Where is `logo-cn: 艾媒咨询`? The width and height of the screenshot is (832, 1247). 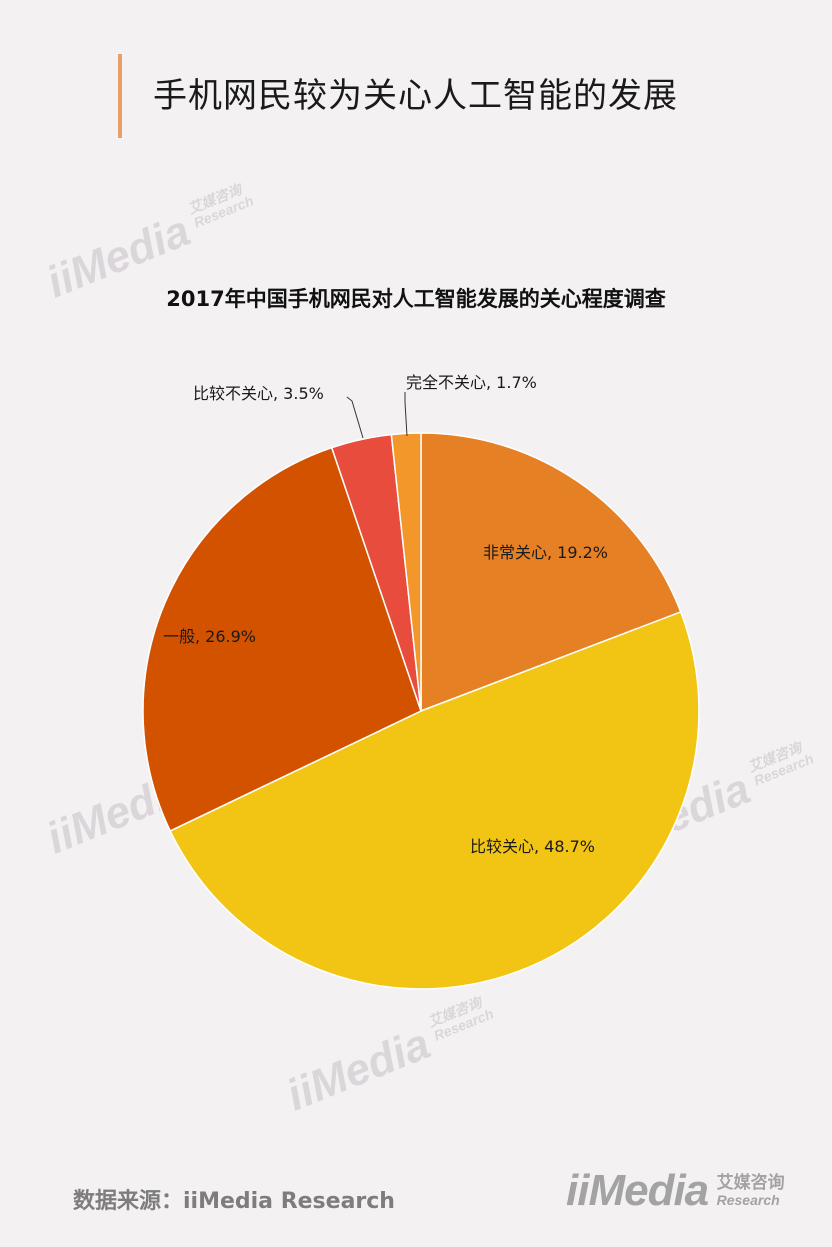
logo-cn: 艾媒咨询 is located at coordinates (750, 1182).